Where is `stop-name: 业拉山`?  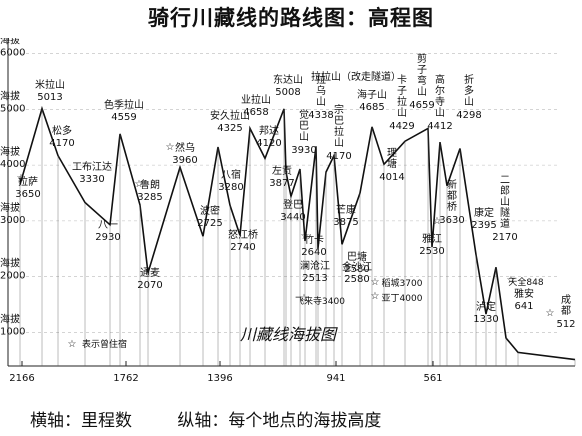 stop-name: 业拉山 is located at coordinates (256, 99).